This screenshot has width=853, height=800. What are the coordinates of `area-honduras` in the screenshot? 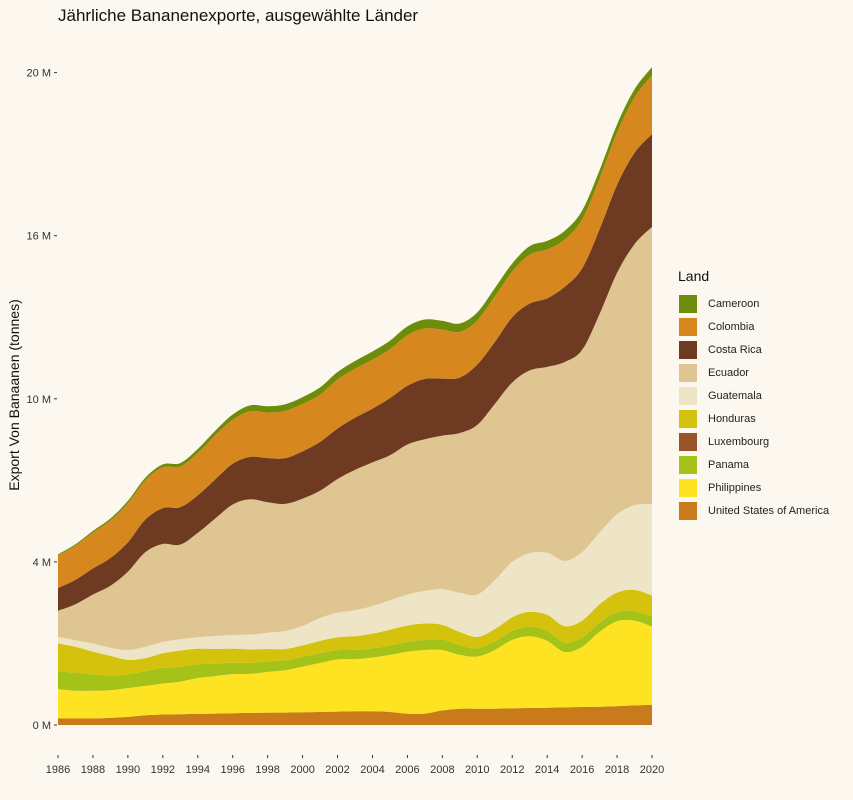 It's located at (355, 632).